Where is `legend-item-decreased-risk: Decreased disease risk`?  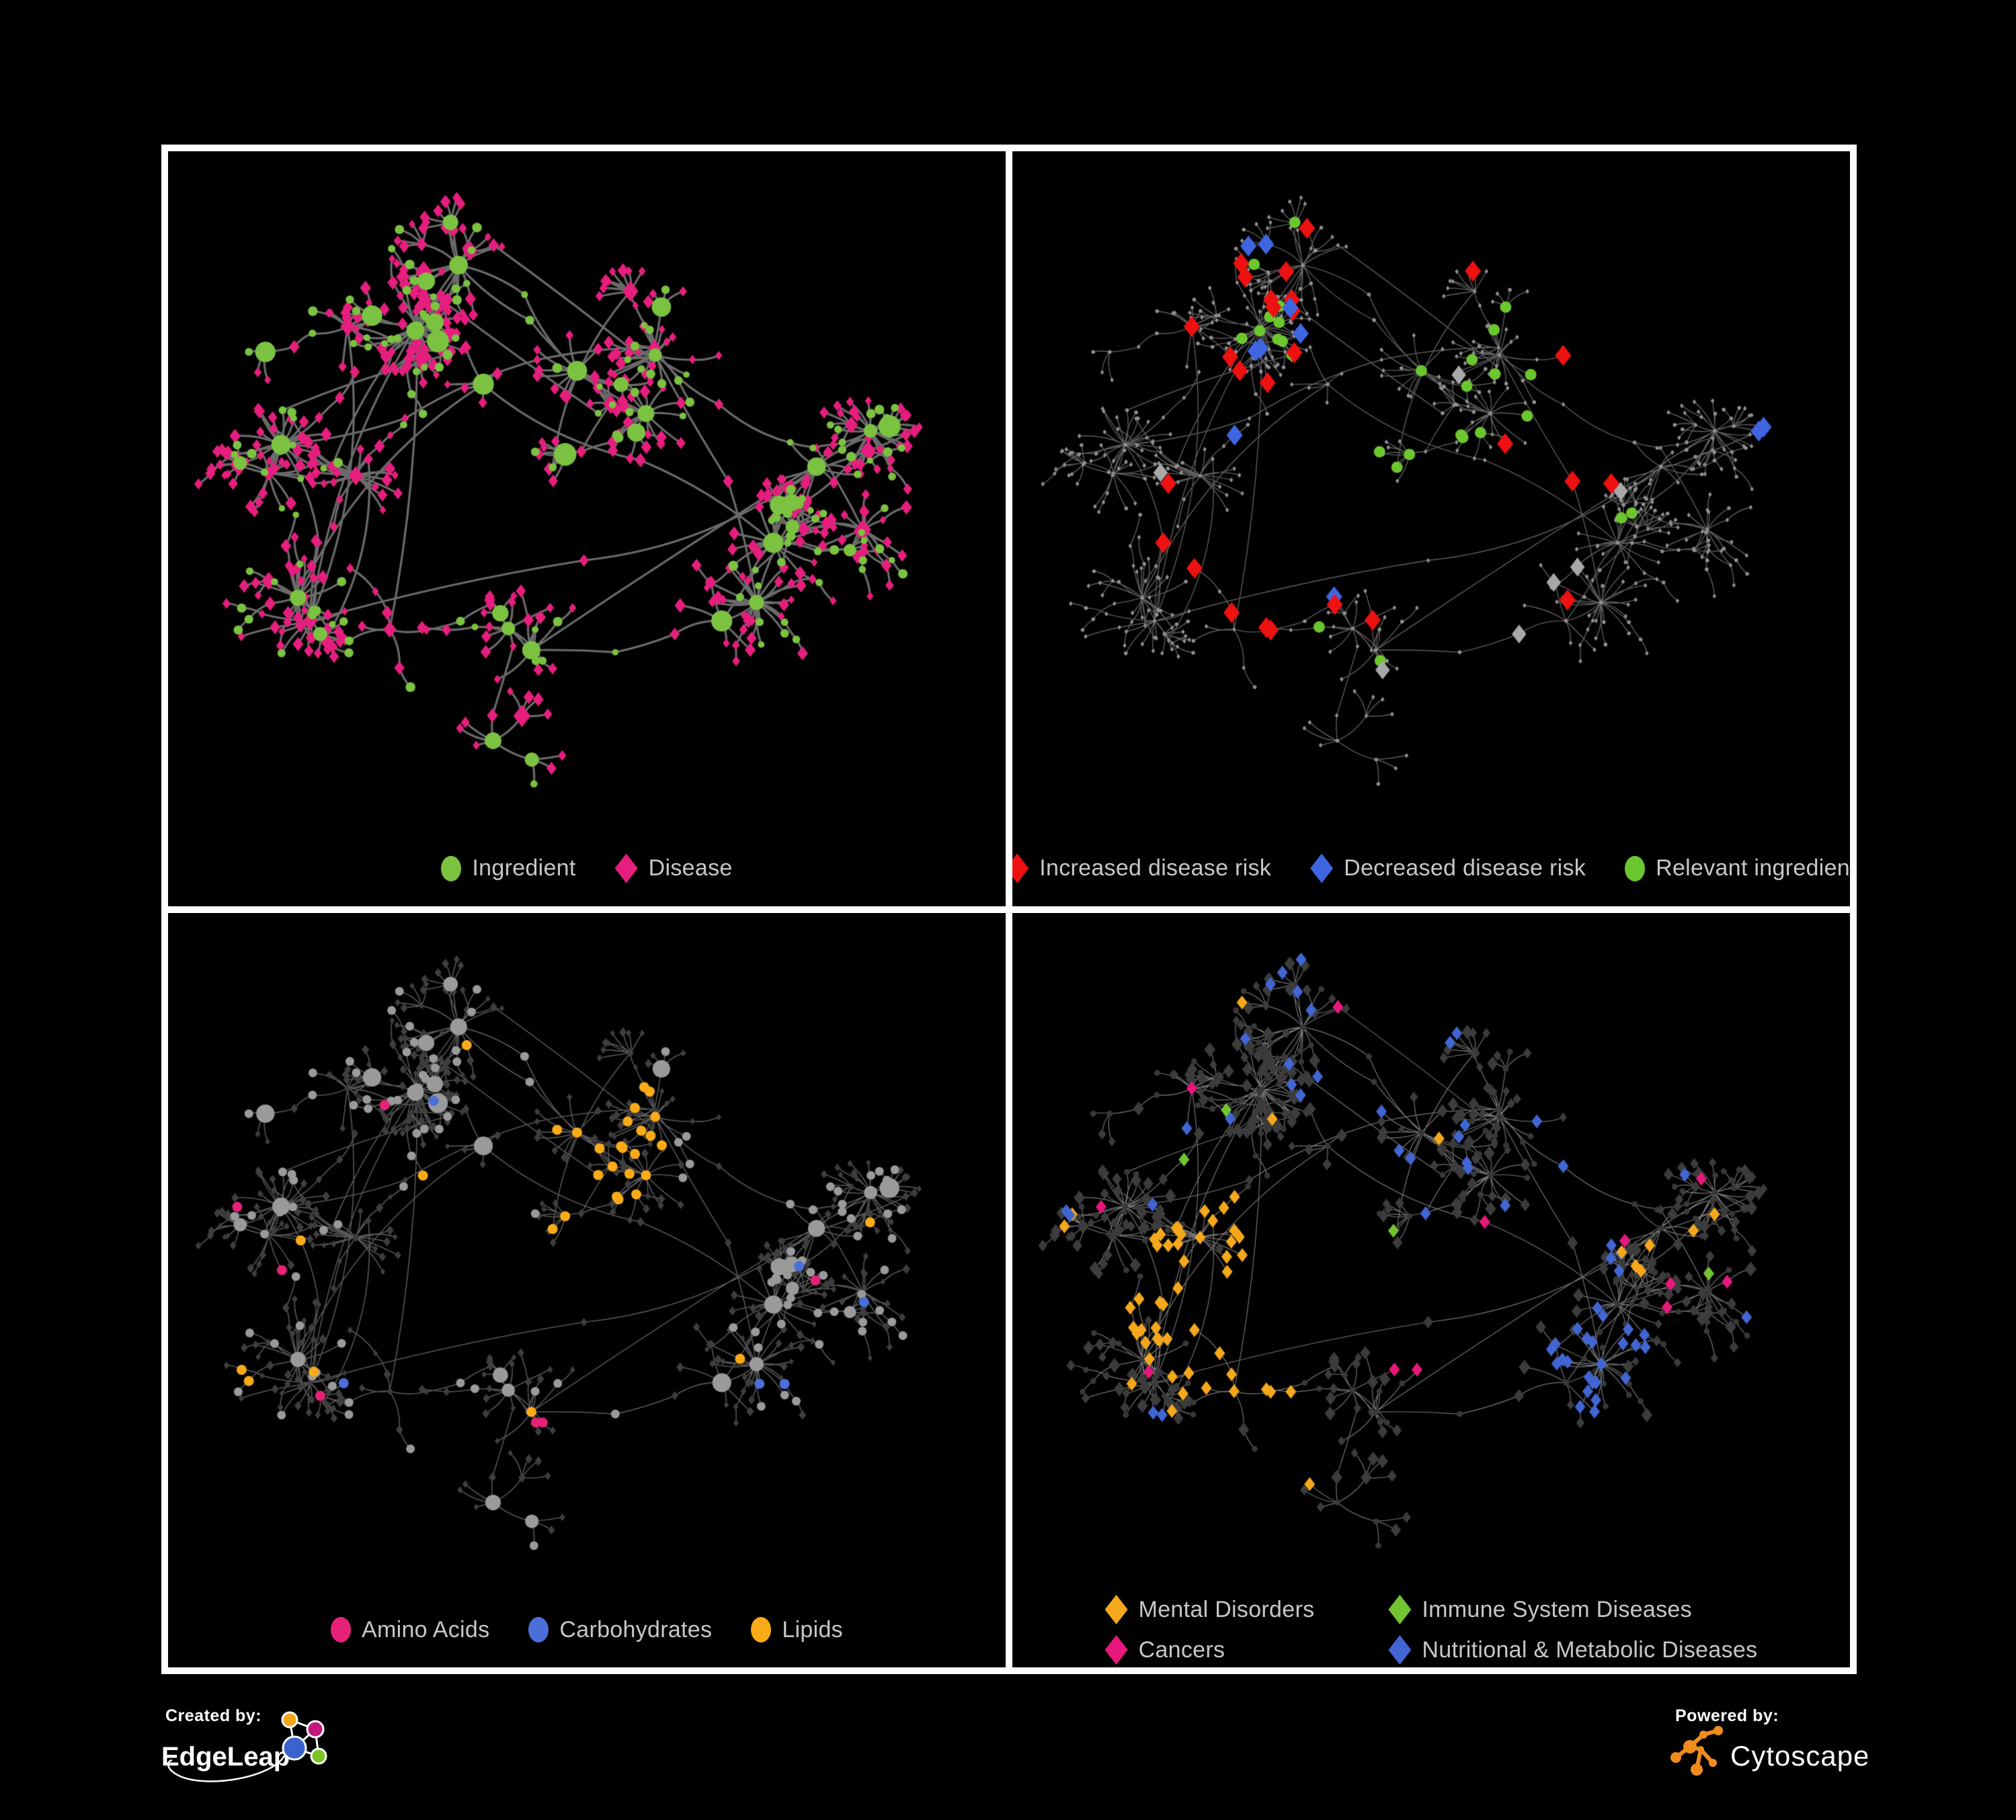 legend-item-decreased-risk: Decreased disease risk is located at coordinates (1448, 868).